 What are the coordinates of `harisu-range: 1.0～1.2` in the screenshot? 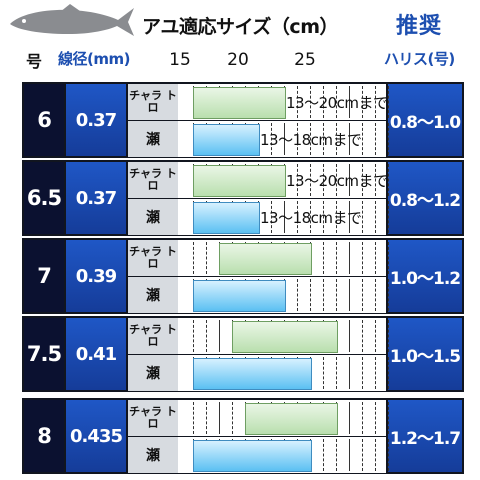 It's located at (425, 276).